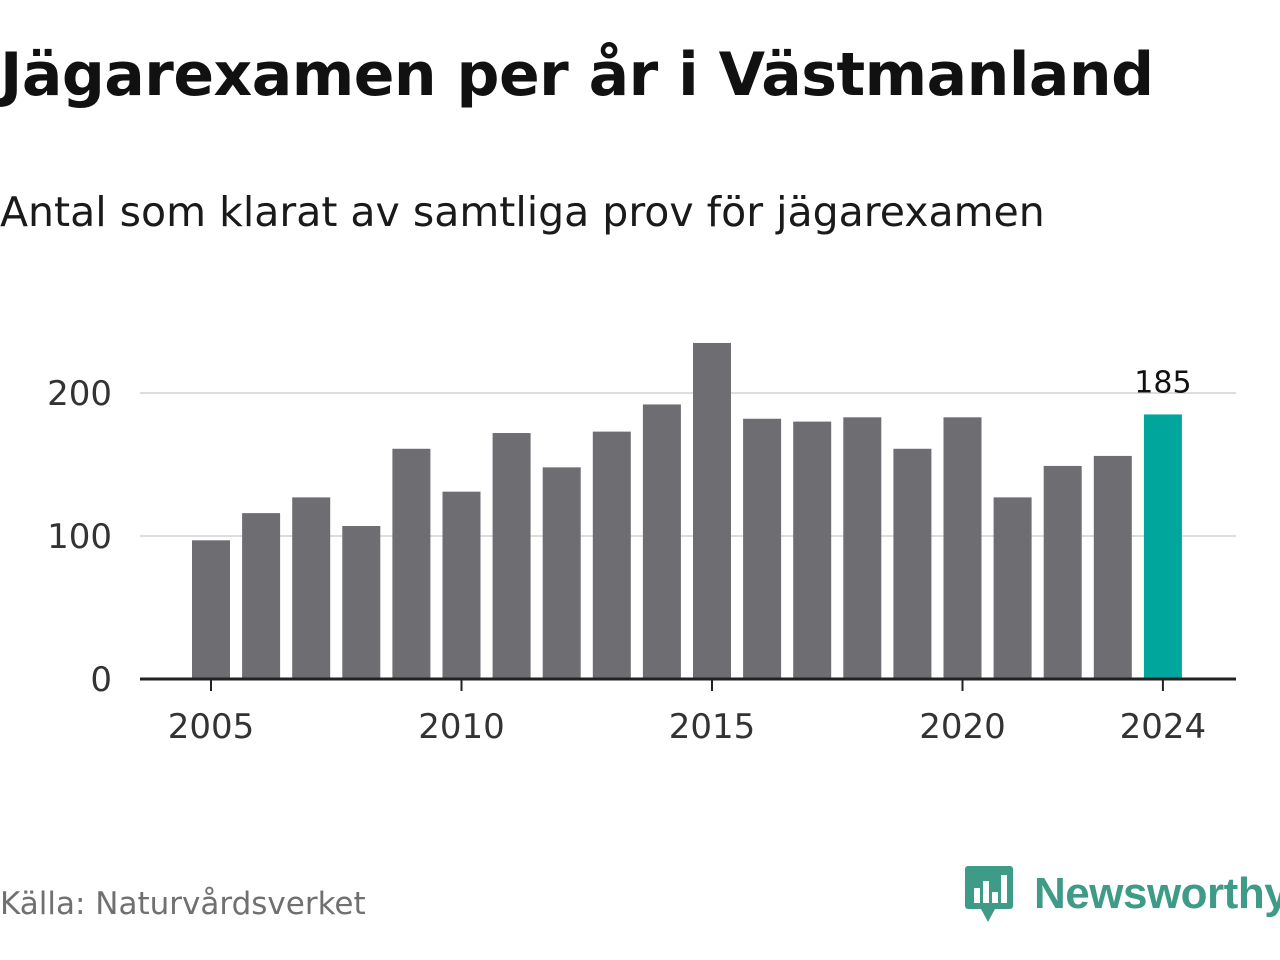 The width and height of the screenshot is (1280, 960). I want to click on y-tick-label: 0, so click(101, 680).